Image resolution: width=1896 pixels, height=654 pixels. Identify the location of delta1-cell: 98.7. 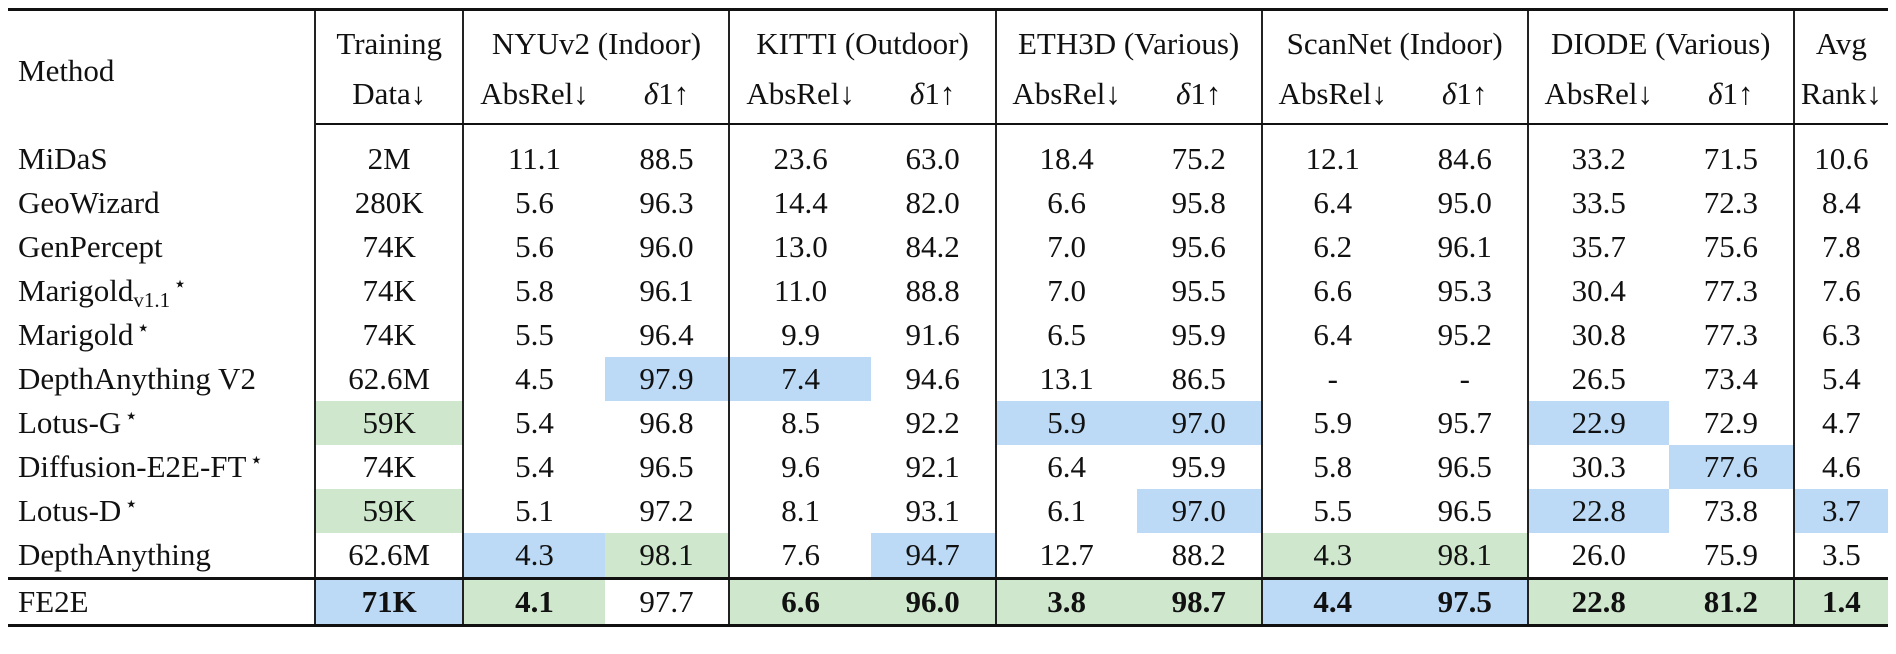
(1199, 601).